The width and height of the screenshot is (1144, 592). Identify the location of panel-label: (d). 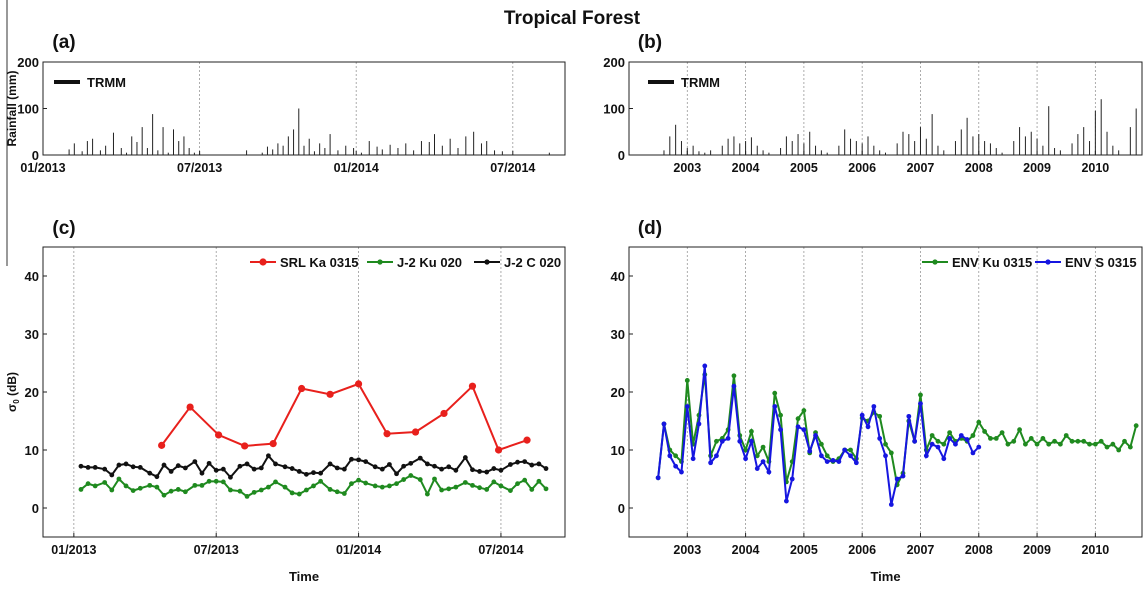
(650, 228).